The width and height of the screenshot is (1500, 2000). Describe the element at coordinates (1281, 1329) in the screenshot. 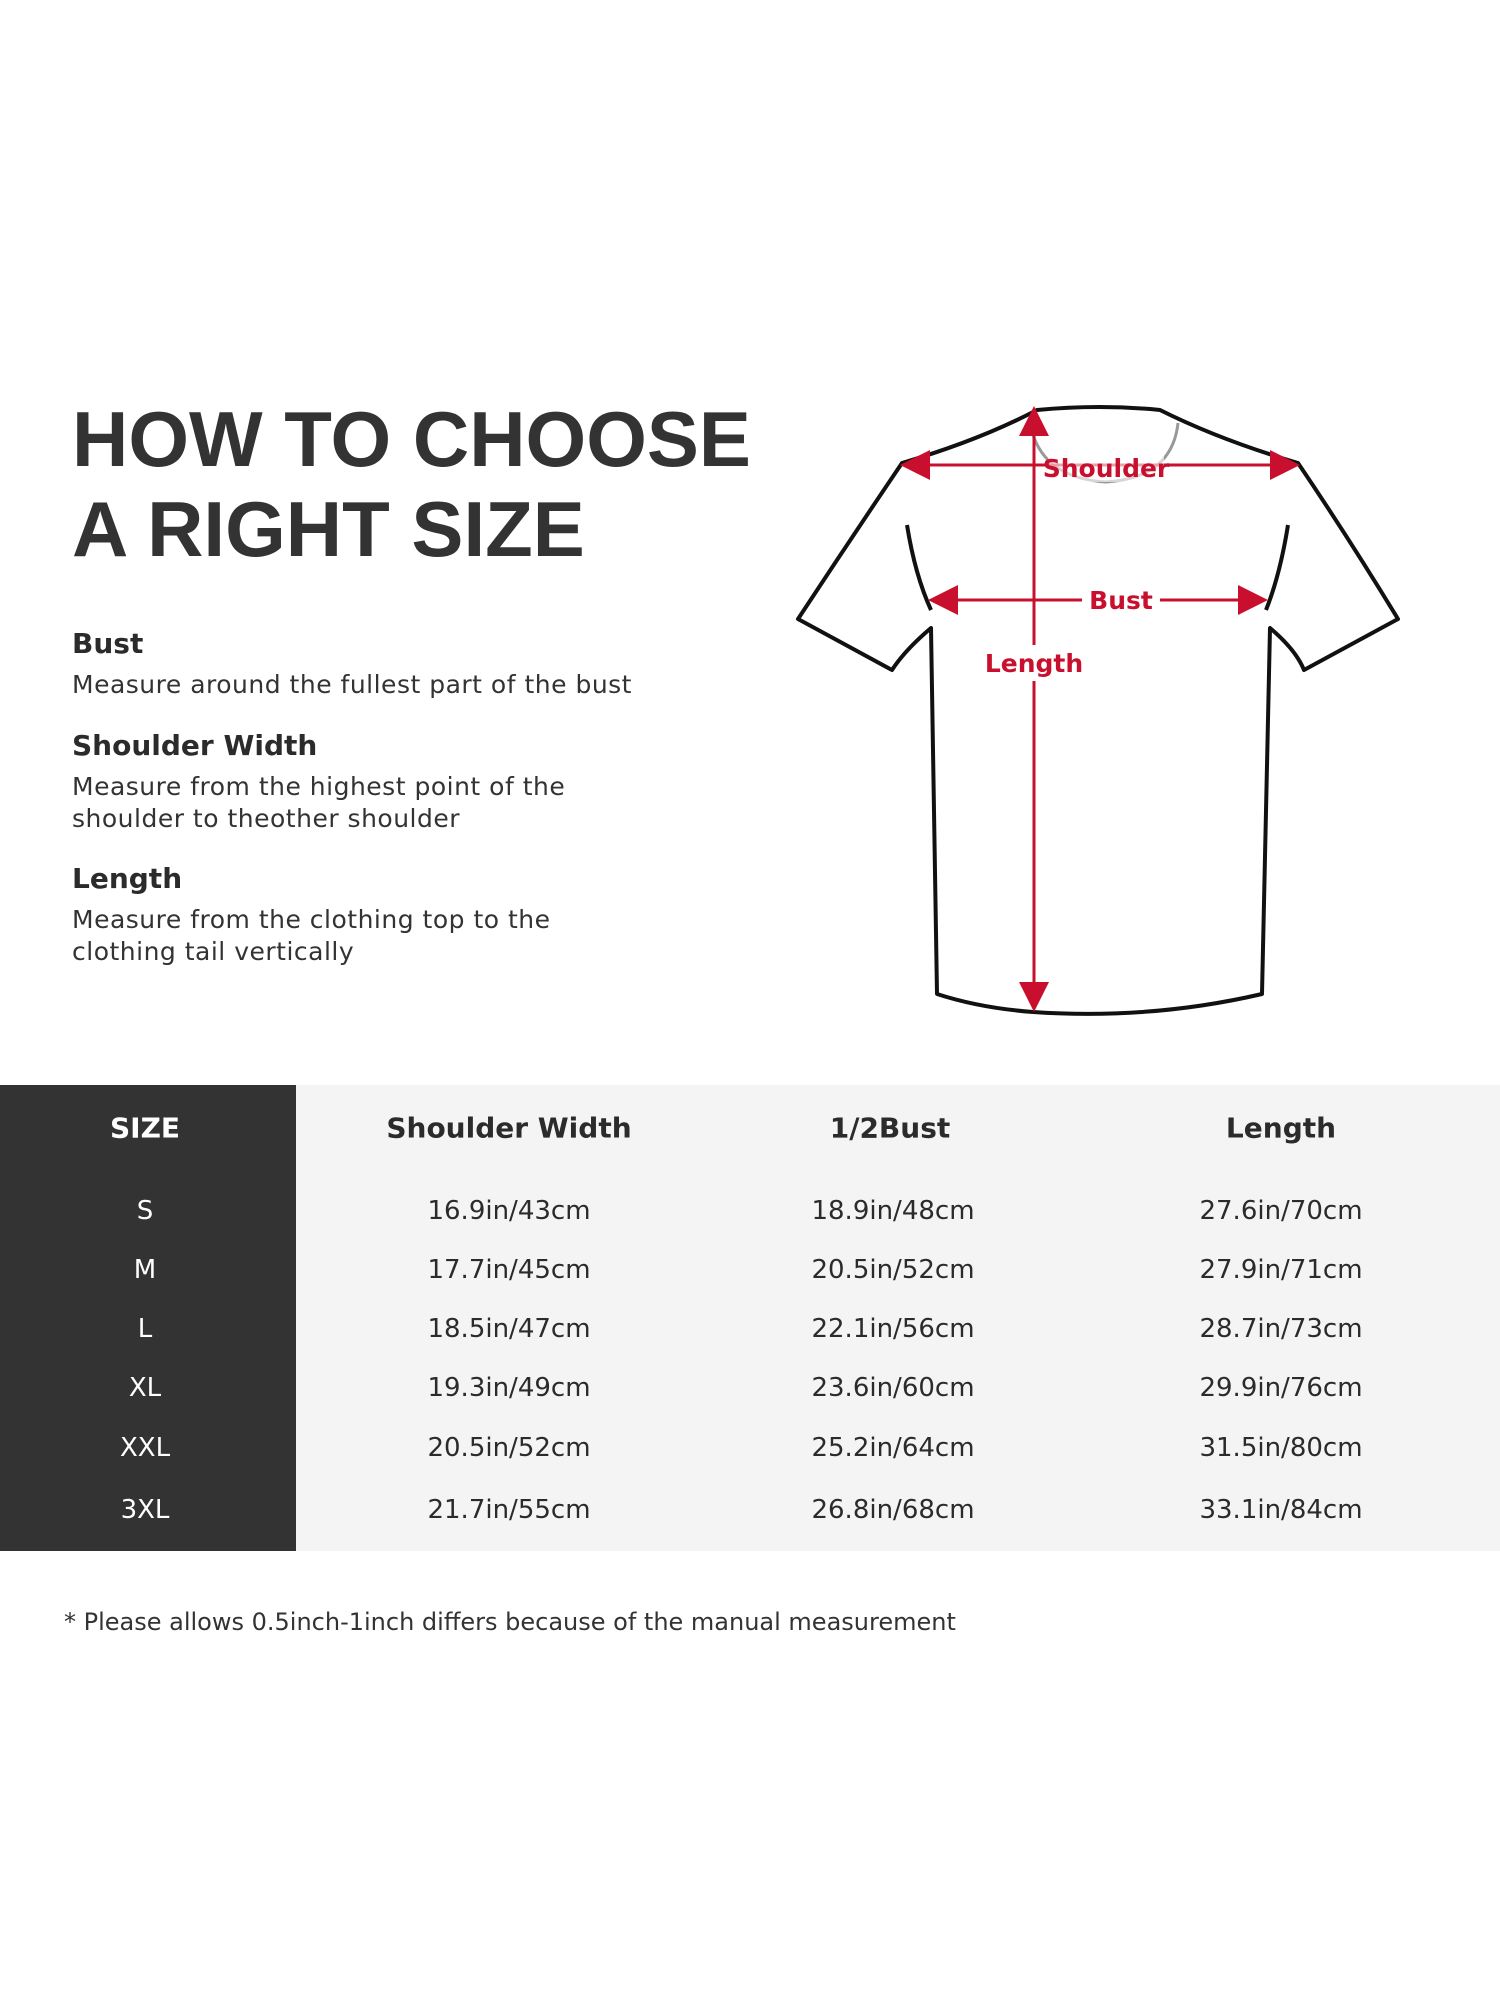

I see `measurement-cell: 28.7in/73cm` at that location.